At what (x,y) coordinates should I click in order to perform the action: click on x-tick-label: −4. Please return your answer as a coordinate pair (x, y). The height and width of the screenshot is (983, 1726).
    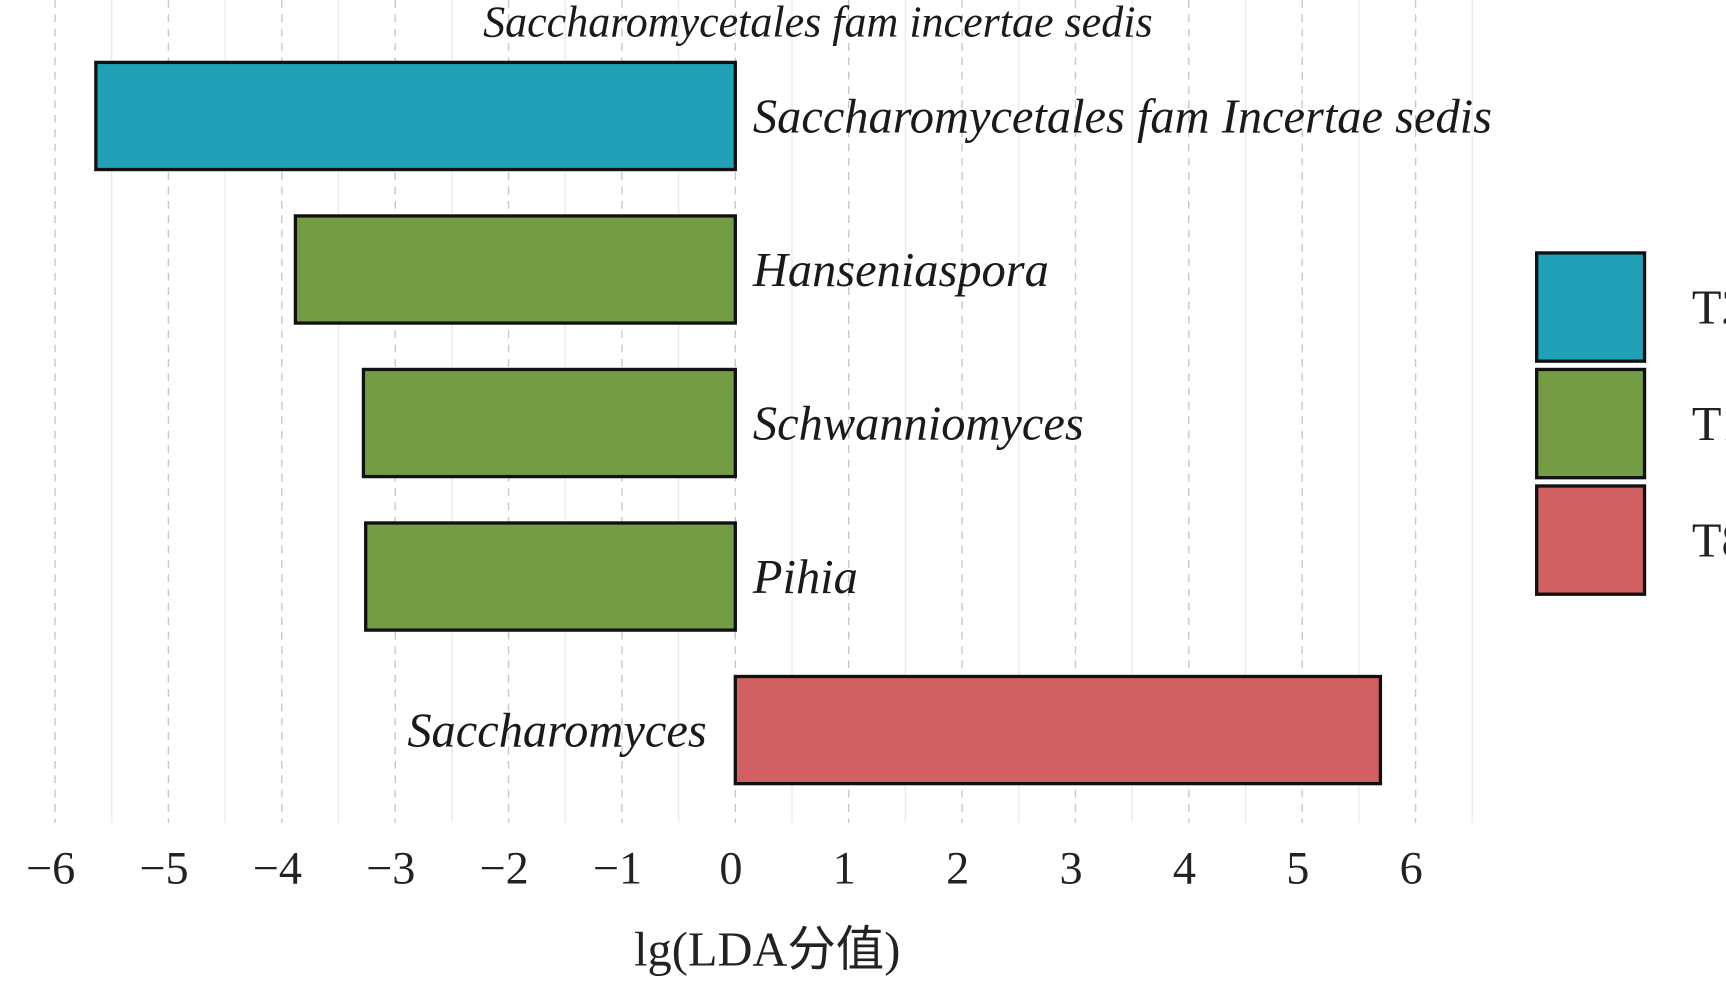
    Looking at the image, I should click on (277, 869).